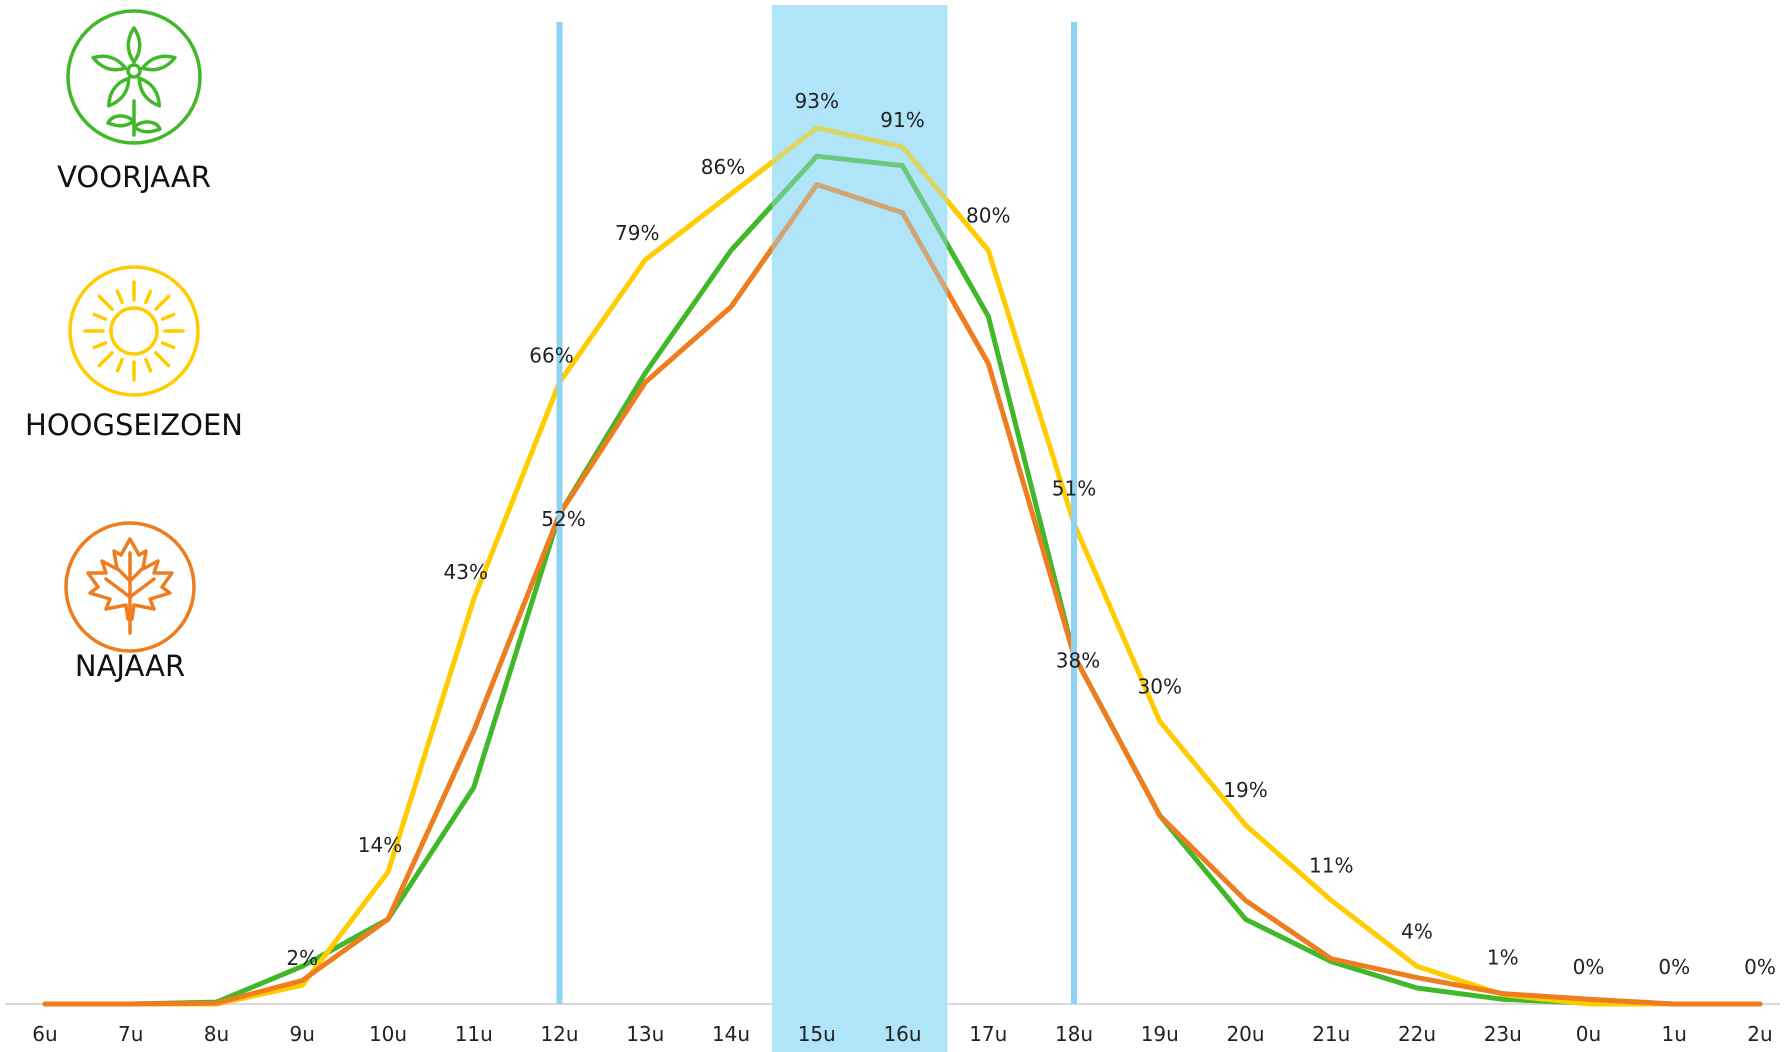  Describe the element at coordinates (474, 1034) in the screenshot. I see `x-tick-label: 11u` at that location.